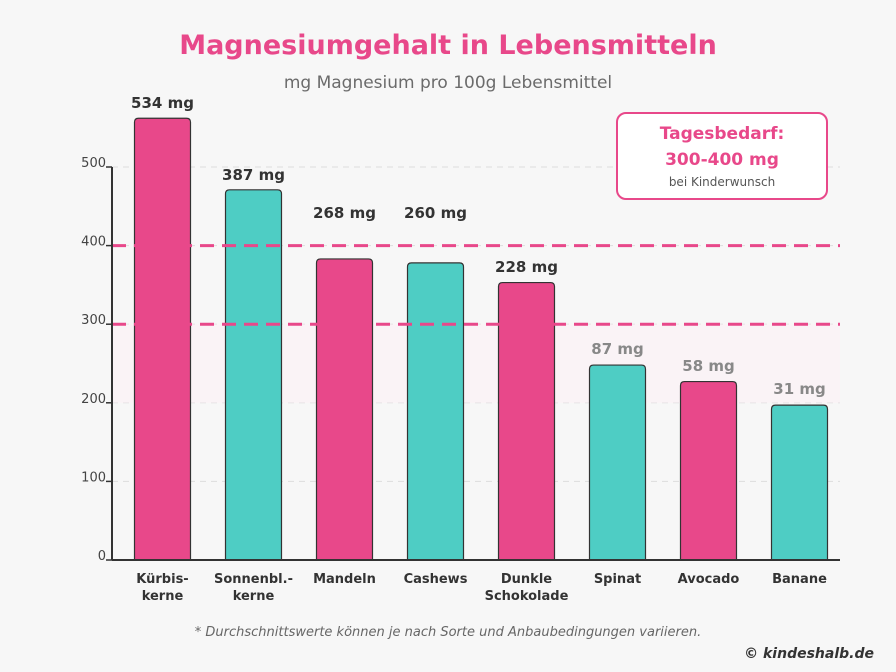 Image resolution: width=896 pixels, height=672 pixels. I want to click on category-label: Dunkle, so click(526, 579).